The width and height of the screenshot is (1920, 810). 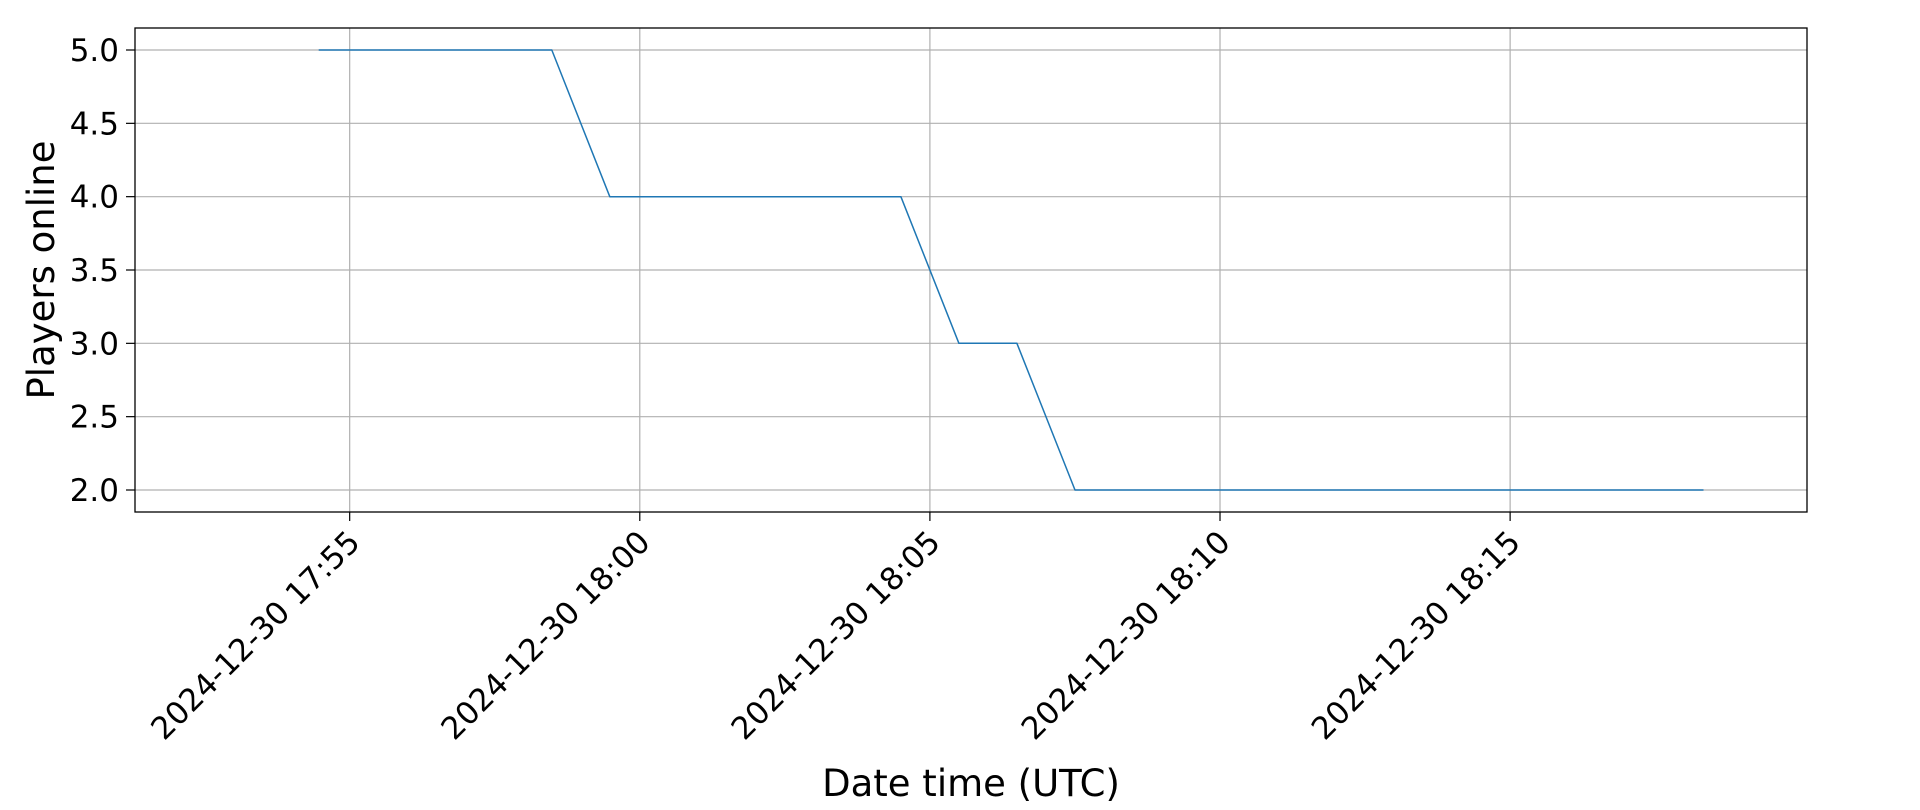 What do you see at coordinates (94, 271) in the screenshot?
I see `y-tick-label: 3.5` at bounding box center [94, 271].